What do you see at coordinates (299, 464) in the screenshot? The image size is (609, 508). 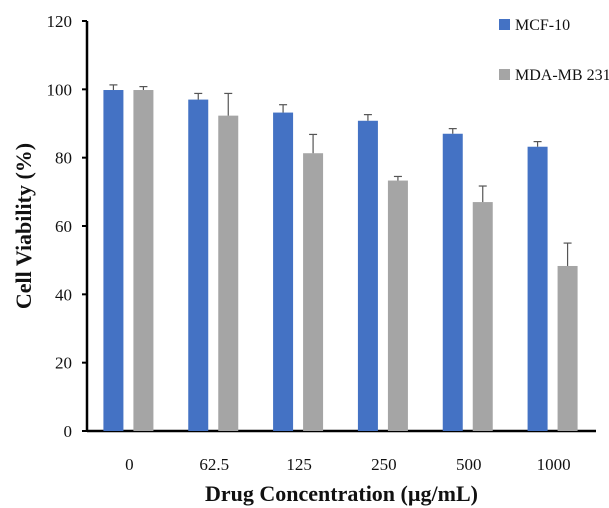 I see `x-tick-label: 125` at bounding box center [299, 464].